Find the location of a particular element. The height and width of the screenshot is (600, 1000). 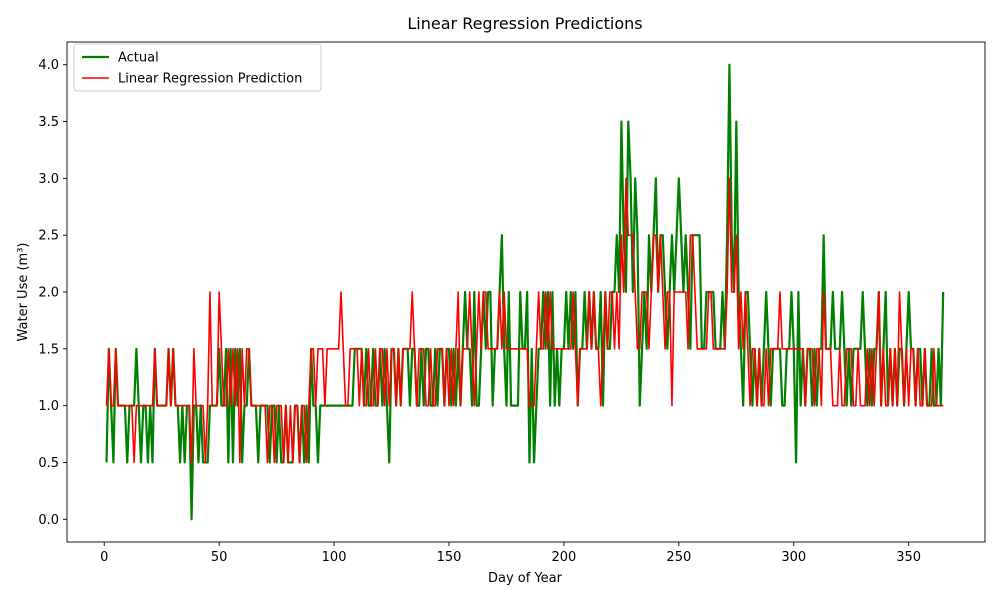

y-tick-label: 4.0 is located at coordinates (48, 65).